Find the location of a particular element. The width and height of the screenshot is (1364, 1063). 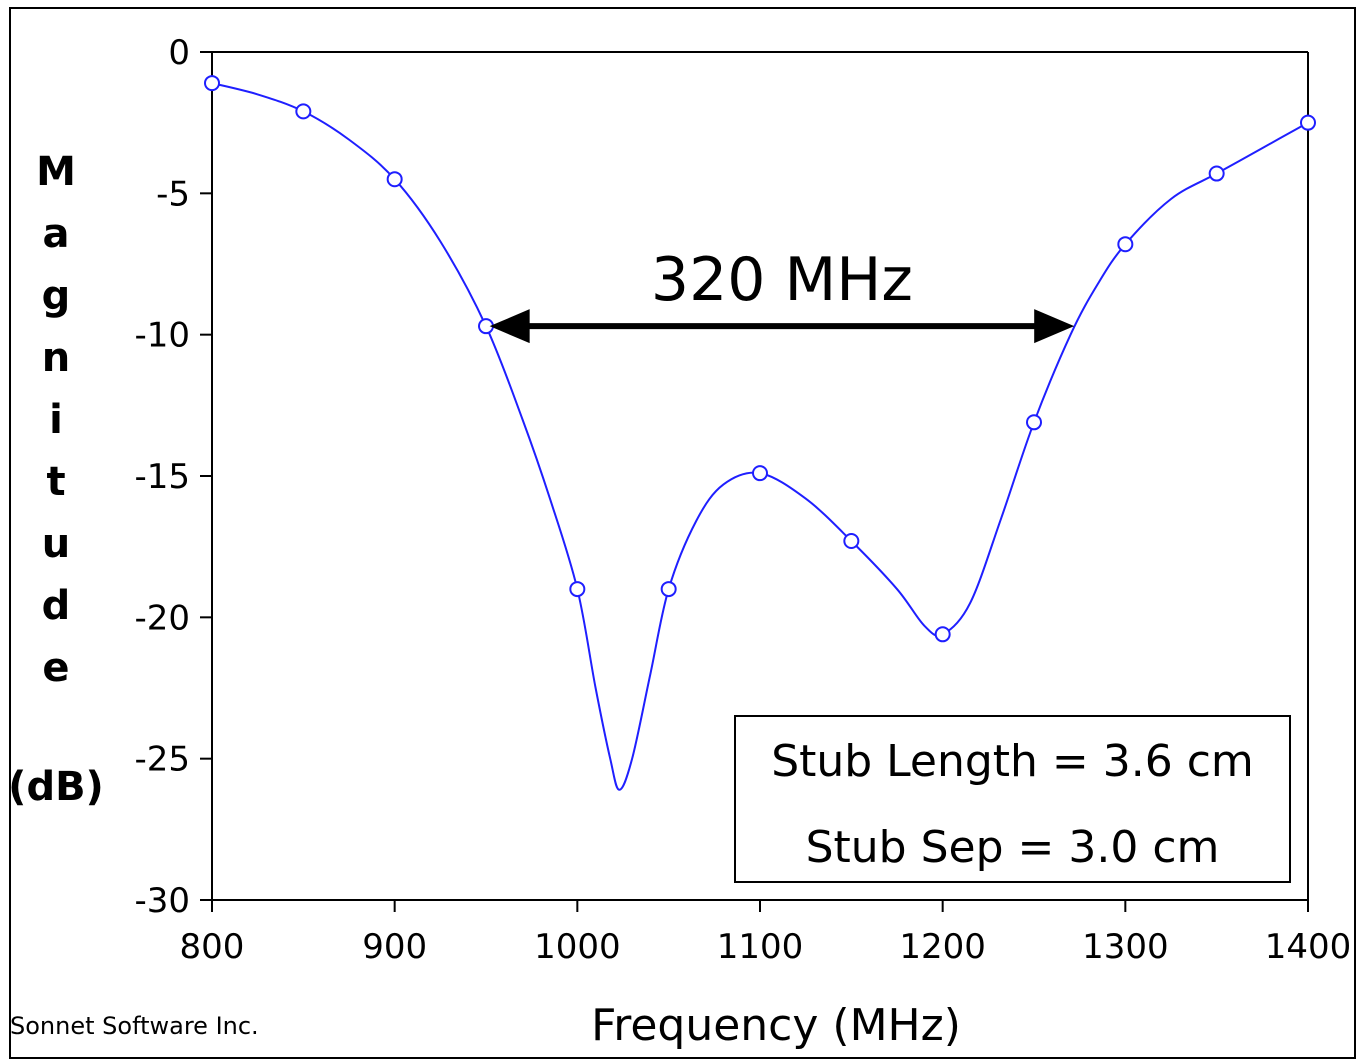

x-tick-label: 1300 is located at coordinates (1125, 947).